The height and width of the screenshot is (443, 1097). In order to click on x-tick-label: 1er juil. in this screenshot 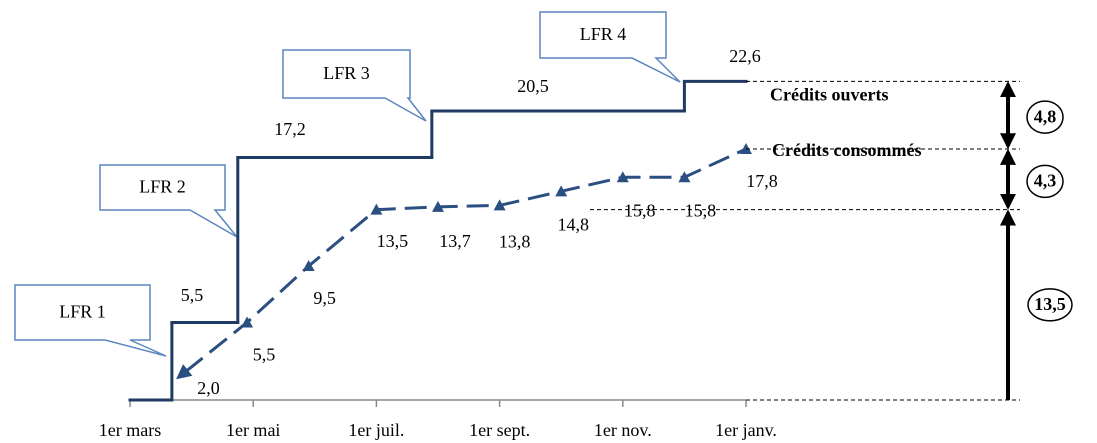, I will do `click(376, 430)`.